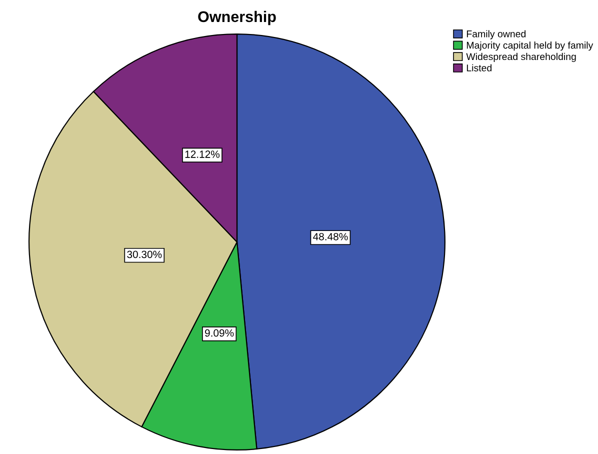 Image resolution: width=598 pixels, height=454 pixels. Describe the element at coordinates (496, 35) in the screenshot. I see `legend-label: Family owned` at that location.